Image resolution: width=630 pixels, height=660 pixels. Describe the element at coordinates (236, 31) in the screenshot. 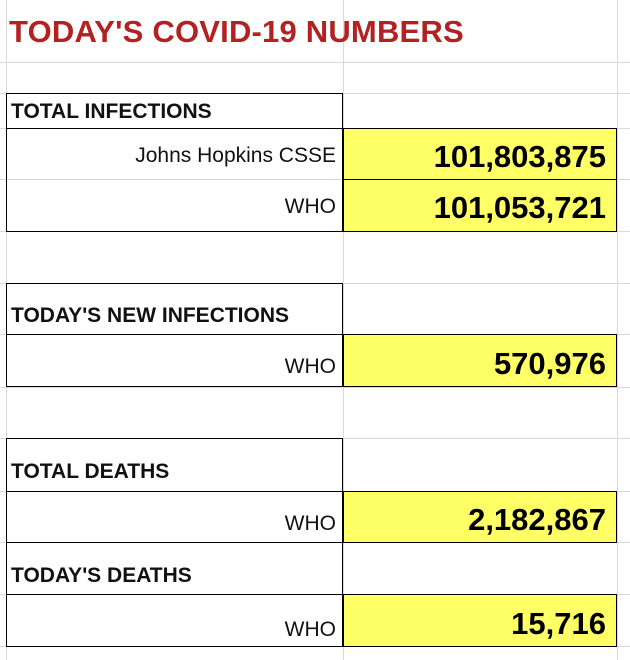

I see `page-title: TODAY'S COVID-19 NUMBERS` at that location.